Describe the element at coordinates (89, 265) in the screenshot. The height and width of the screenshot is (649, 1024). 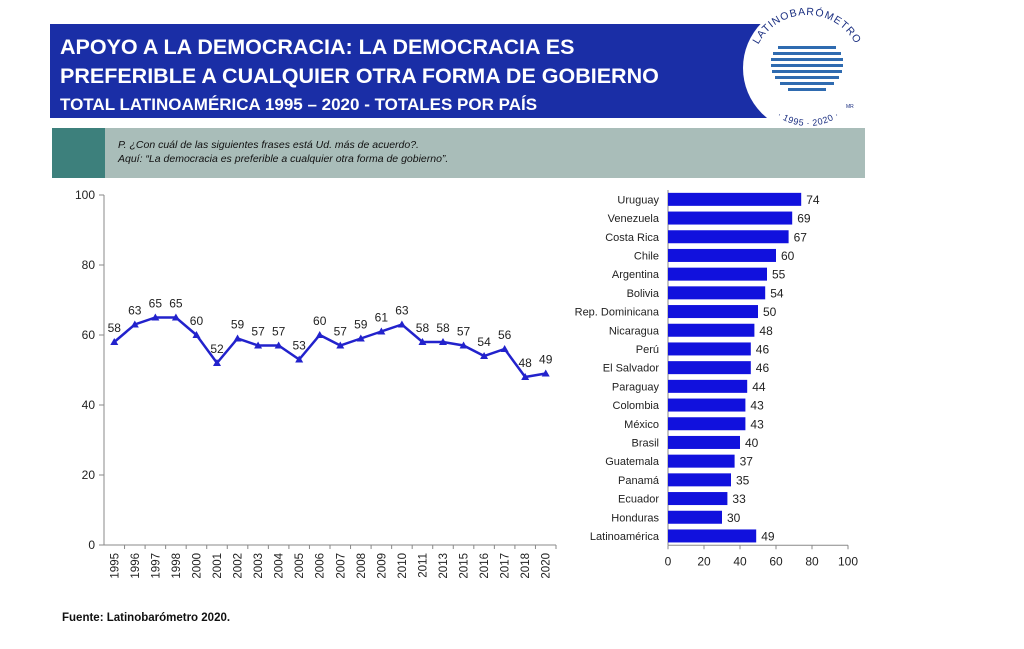
I see `y-tick-label: 80` at that location.